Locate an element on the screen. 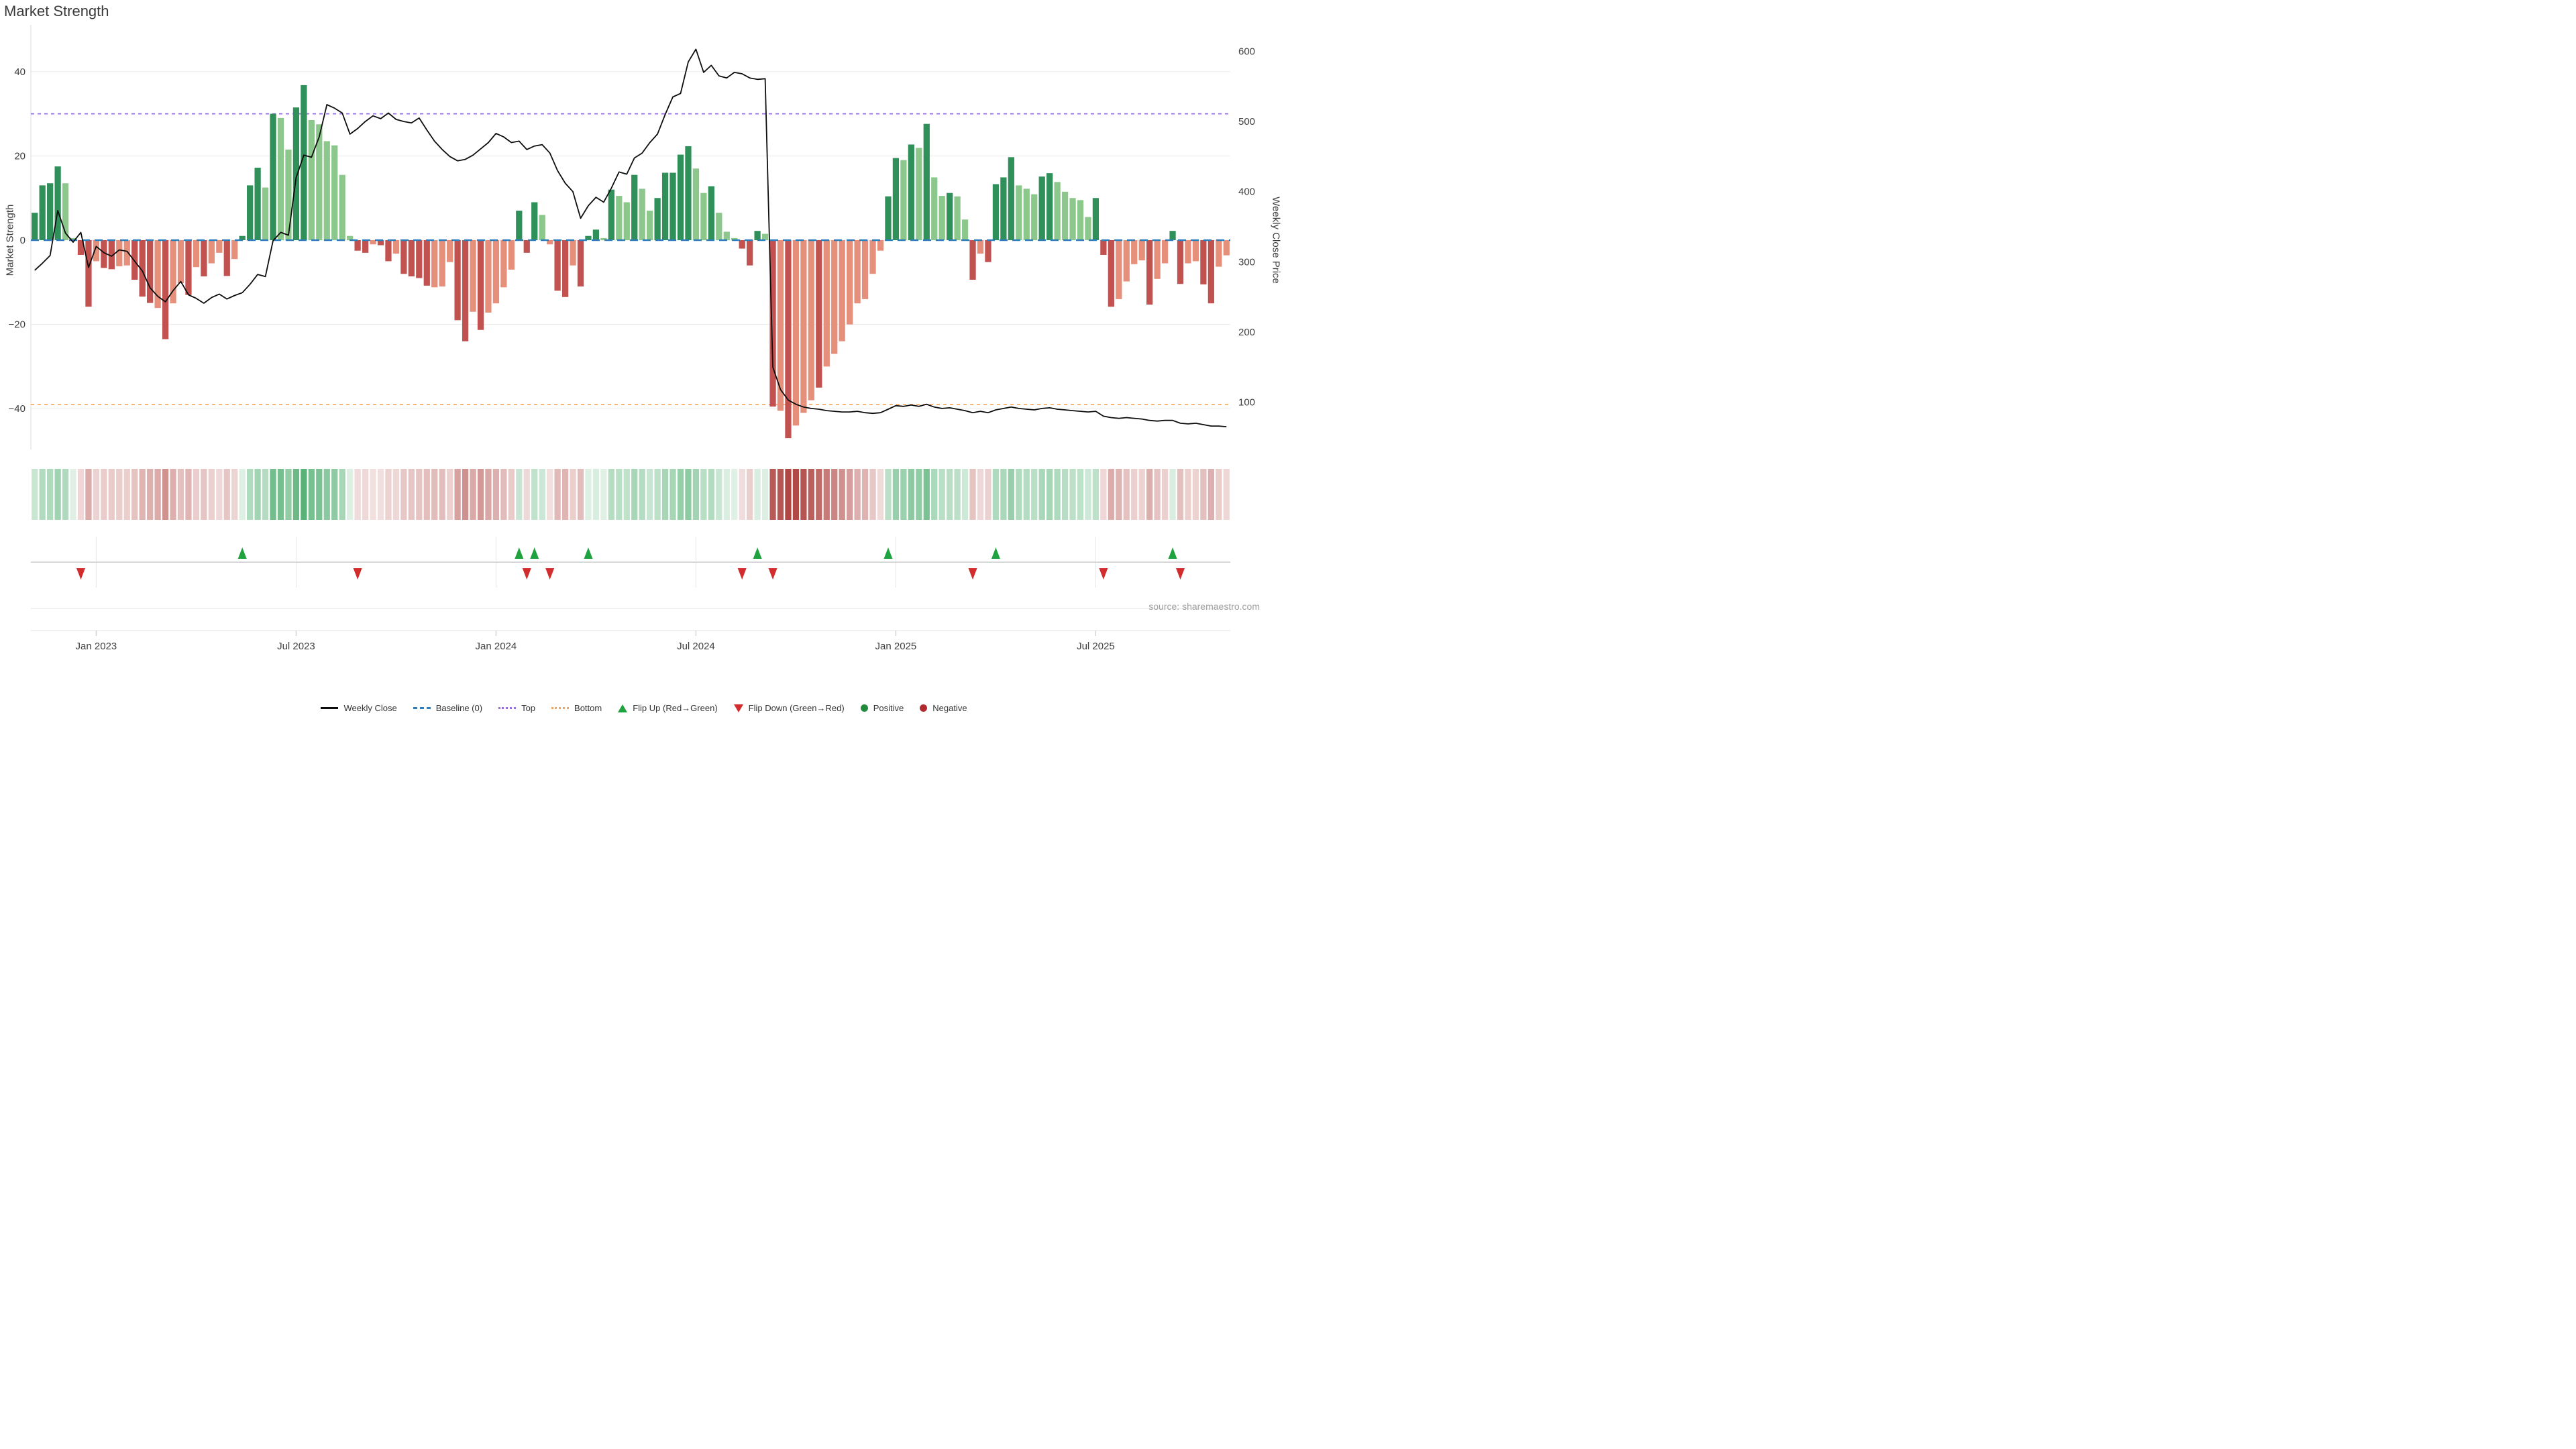  left-tick-label: 0 is located at coordinates (22, 240).